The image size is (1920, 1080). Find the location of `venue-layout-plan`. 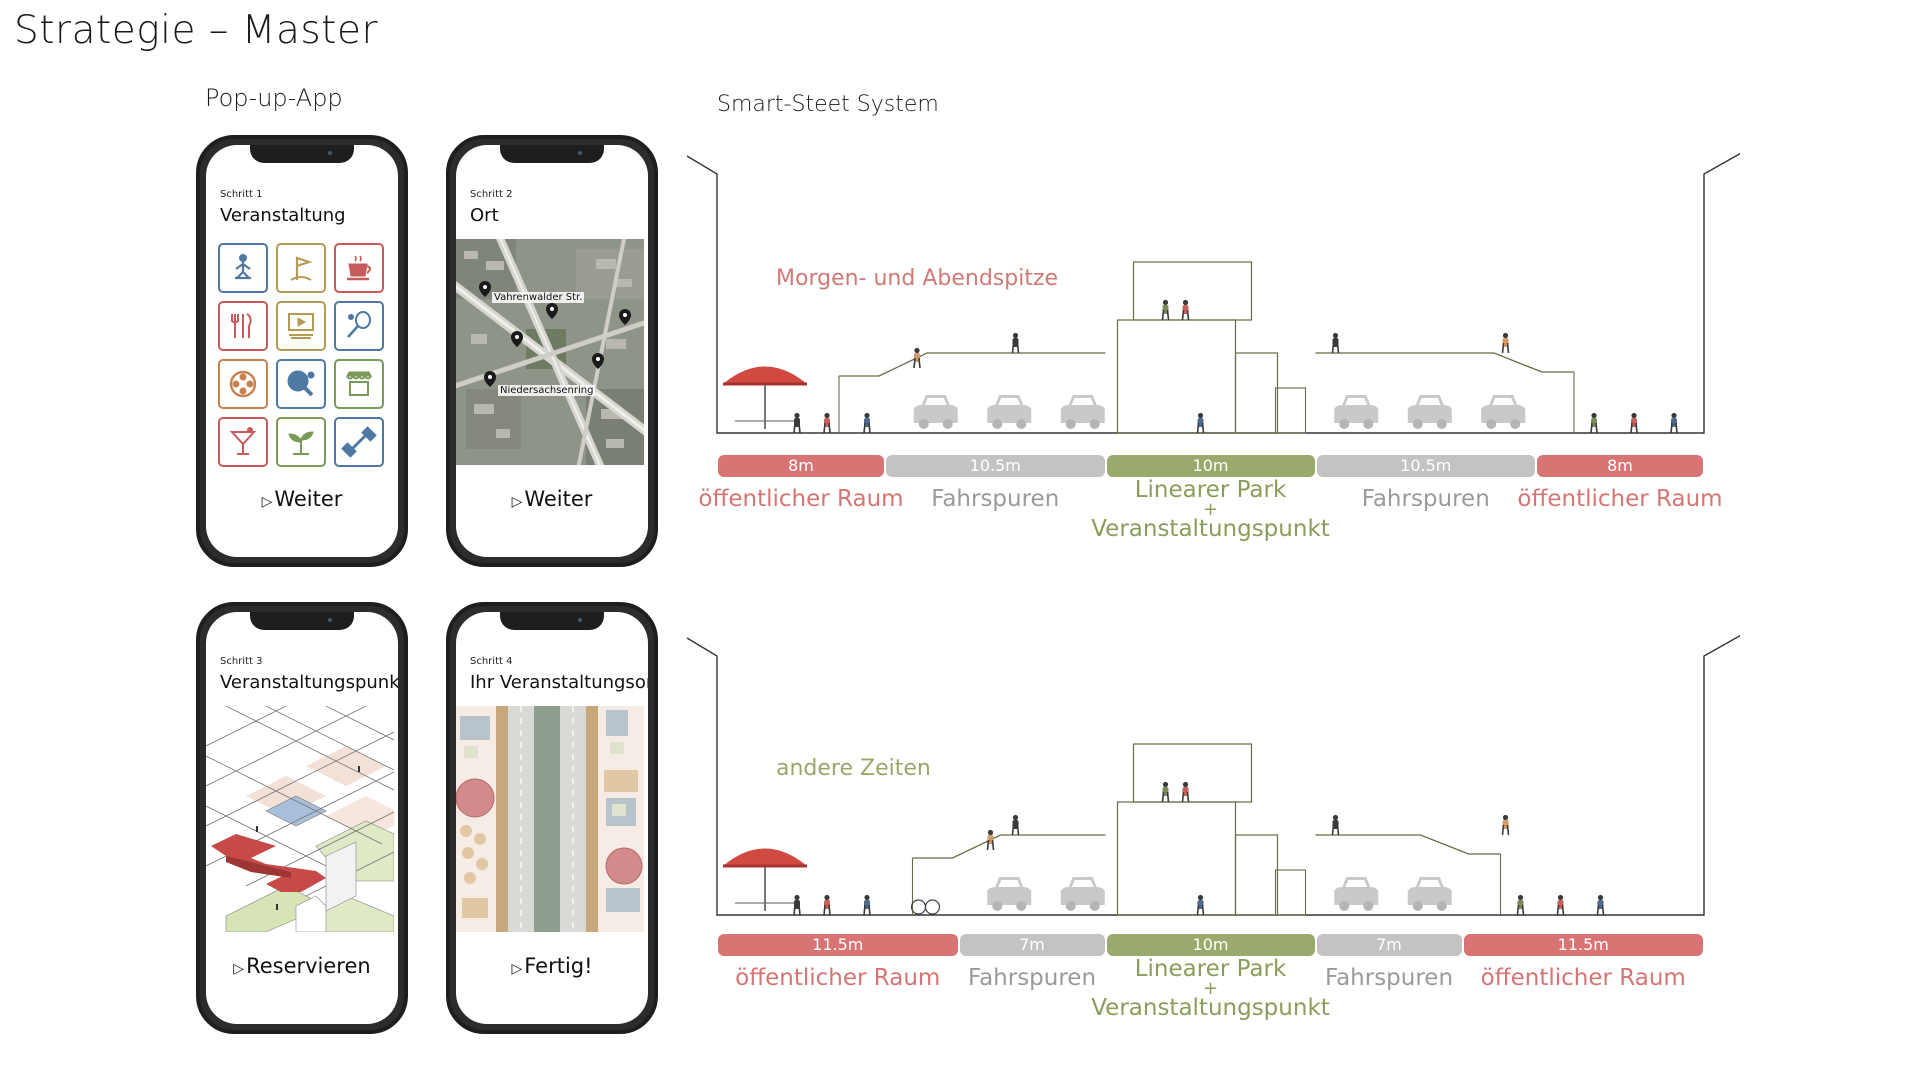

venue-layout-plan is located at coordinates (552, 819).